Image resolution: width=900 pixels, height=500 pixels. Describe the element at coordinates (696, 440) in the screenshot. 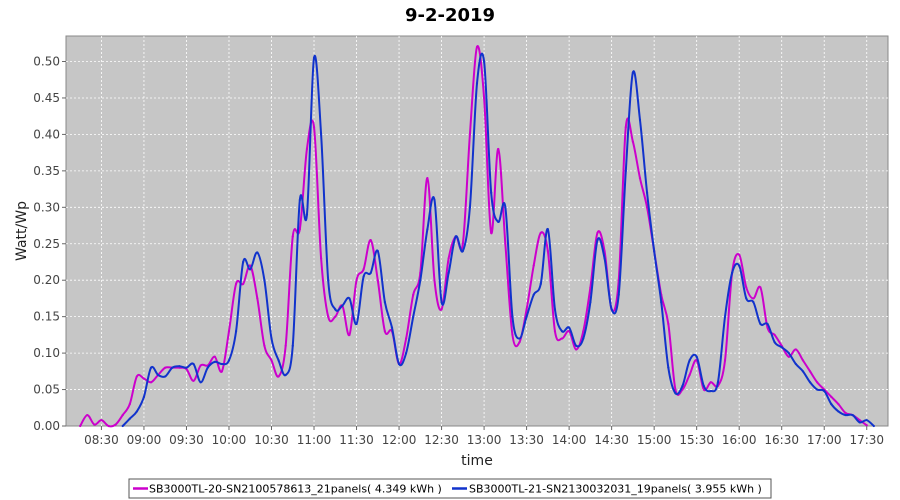

I see `x-tick-label: 15:30` at that location.